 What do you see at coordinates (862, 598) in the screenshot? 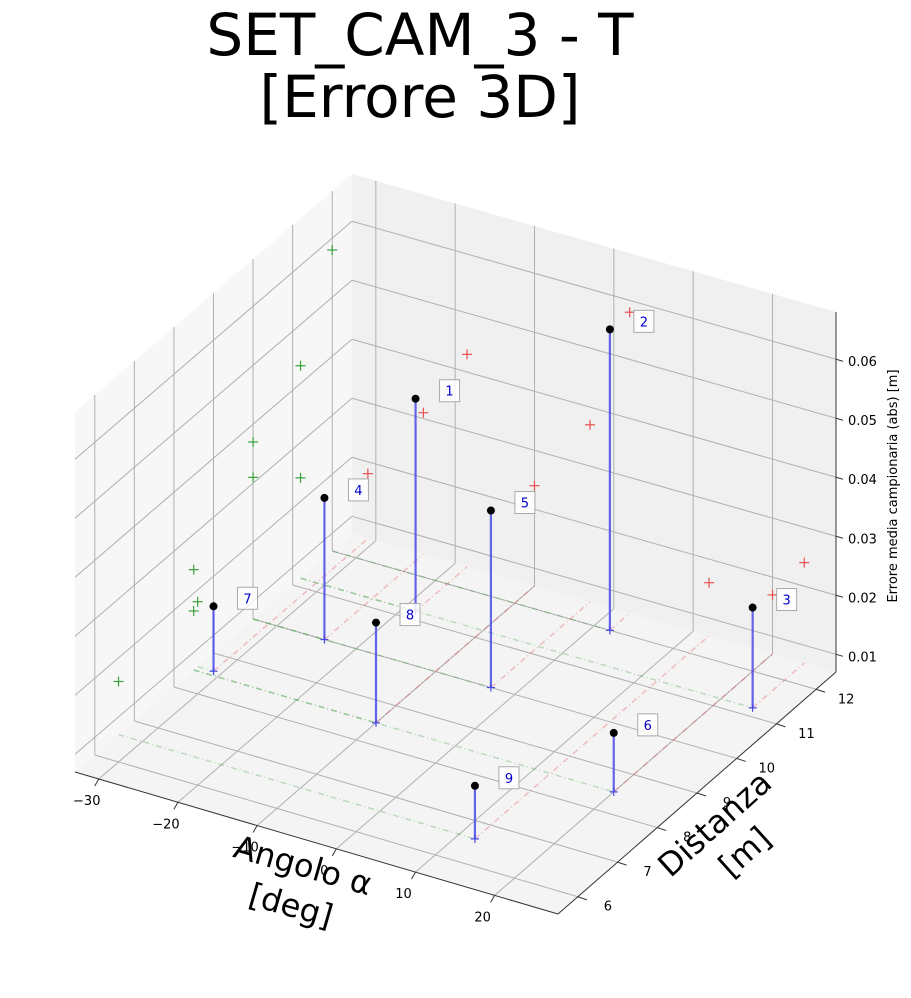
I see `z-tick-label: 0.02` at bounding box center [862, 598].